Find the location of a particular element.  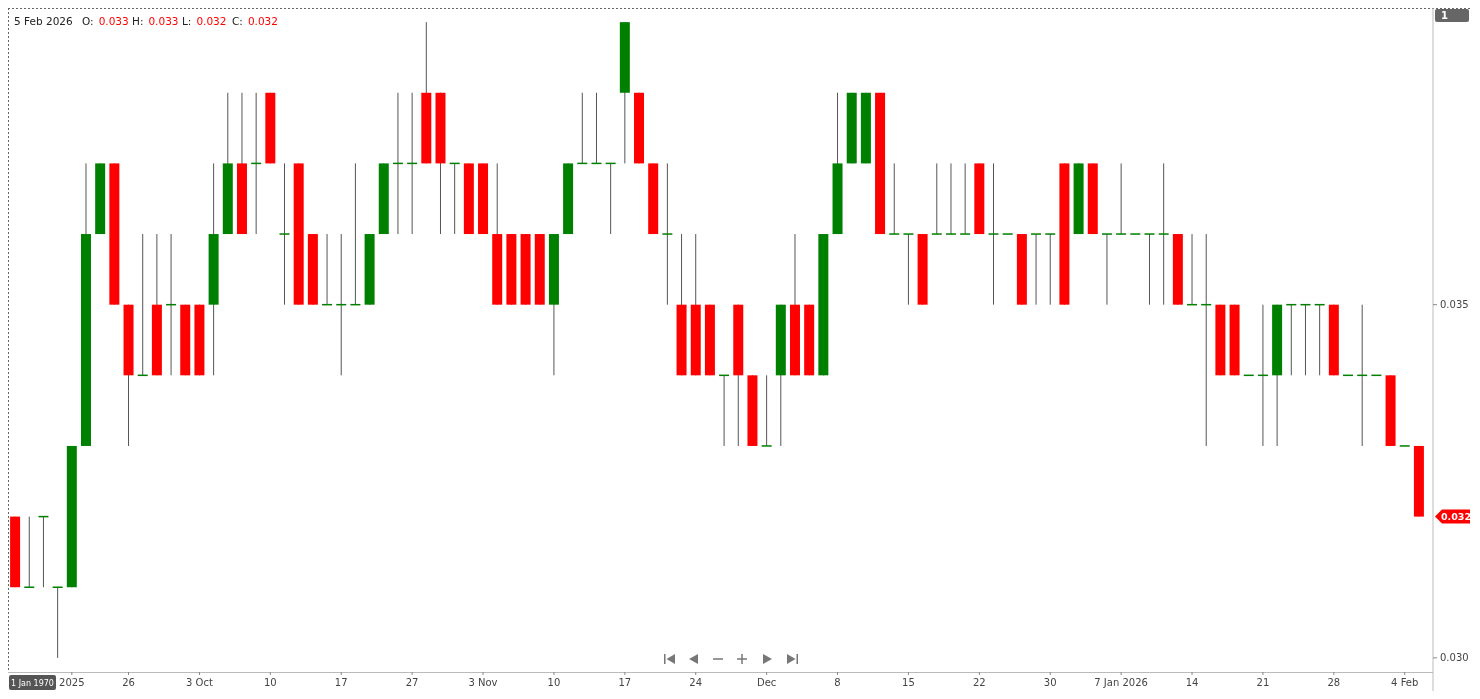

y-tick-label: 0.035 is located at coordinates (1454, 305).